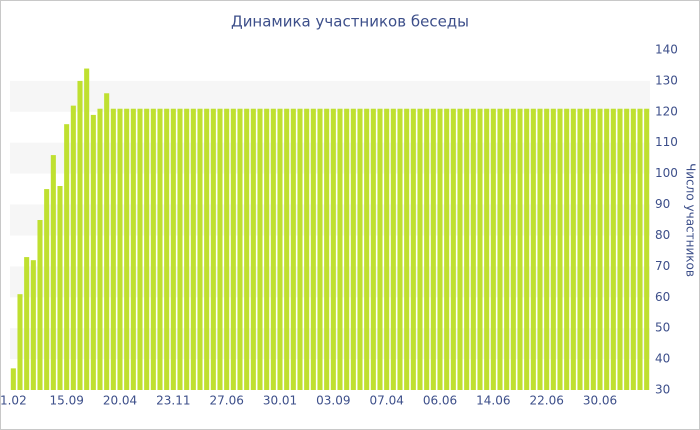  What do you see at coordinates (440, 401) in the screenshot?
I see `x-tick-label: 06.06` at bounding box center [440, 401].